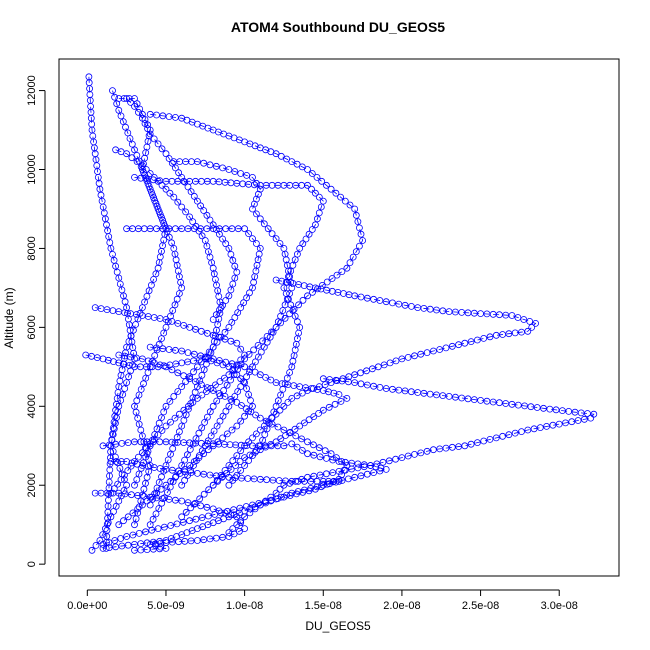  What do you see at coordinates (32, 169) in the screenshot?
I see `y-tick-label: 10000` at bounding box center [32, 169].